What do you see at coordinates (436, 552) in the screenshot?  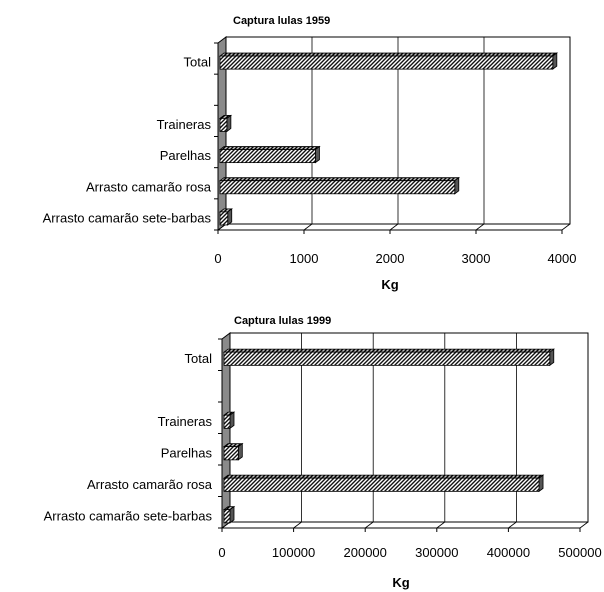 I see `x-tick-label: 300000` at bounding box center [436, 552].